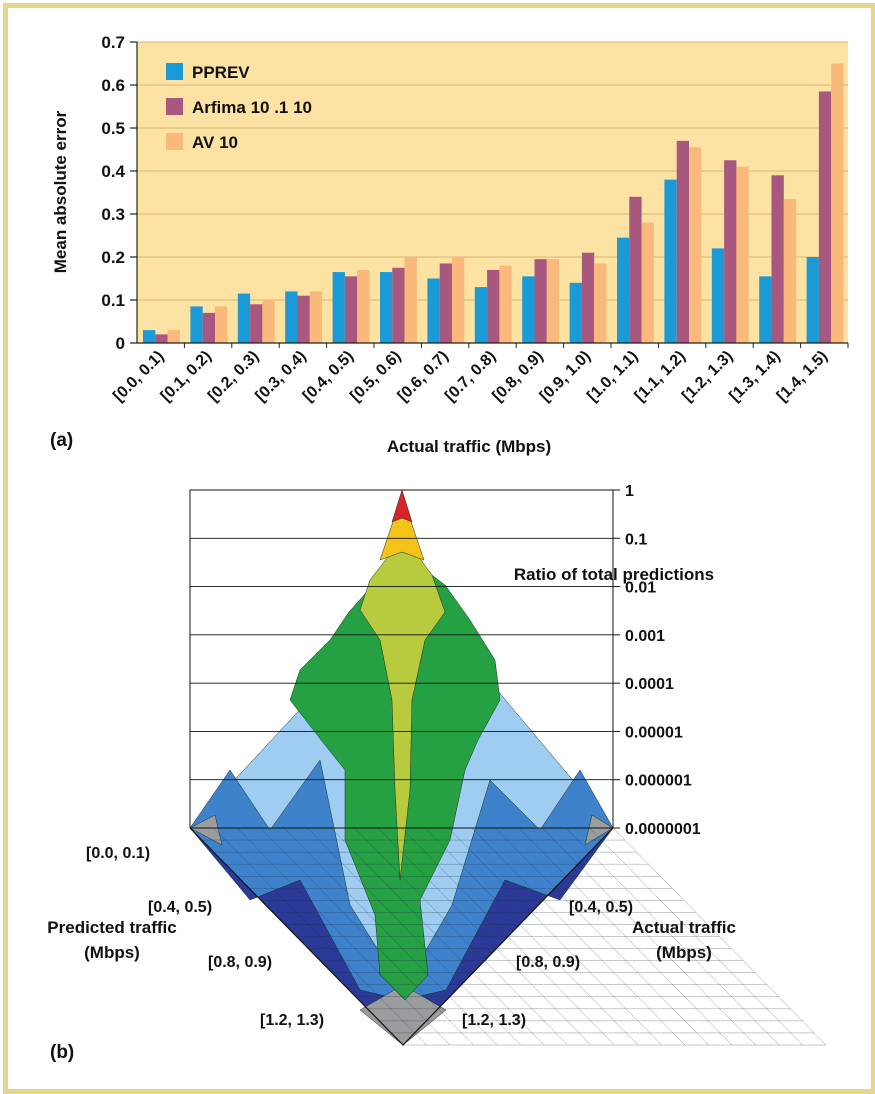 The image size is (875, 1094). Describe the element at coordinates (113, 128) in the screenshot. I see `y-tick-label: 0.5` at that location.